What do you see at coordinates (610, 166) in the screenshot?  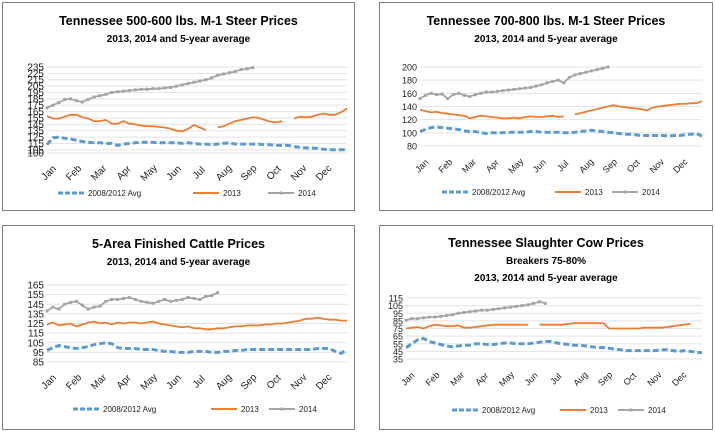 I see `x-tick-label: Sep` at bounding box center [610, 166].